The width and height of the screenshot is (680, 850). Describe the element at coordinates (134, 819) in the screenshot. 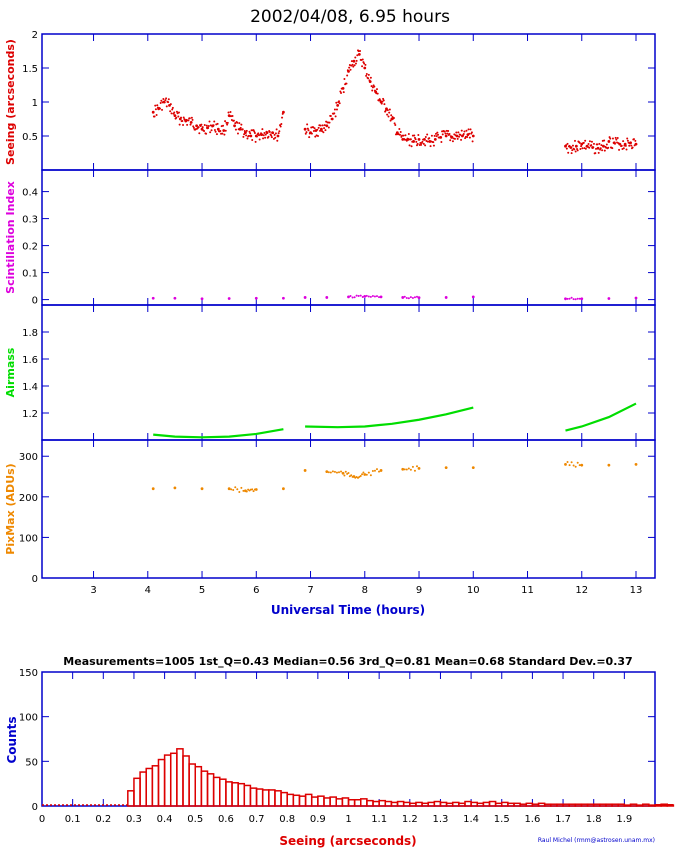

I see `histogram-xtick-label: 0.3` at that location.